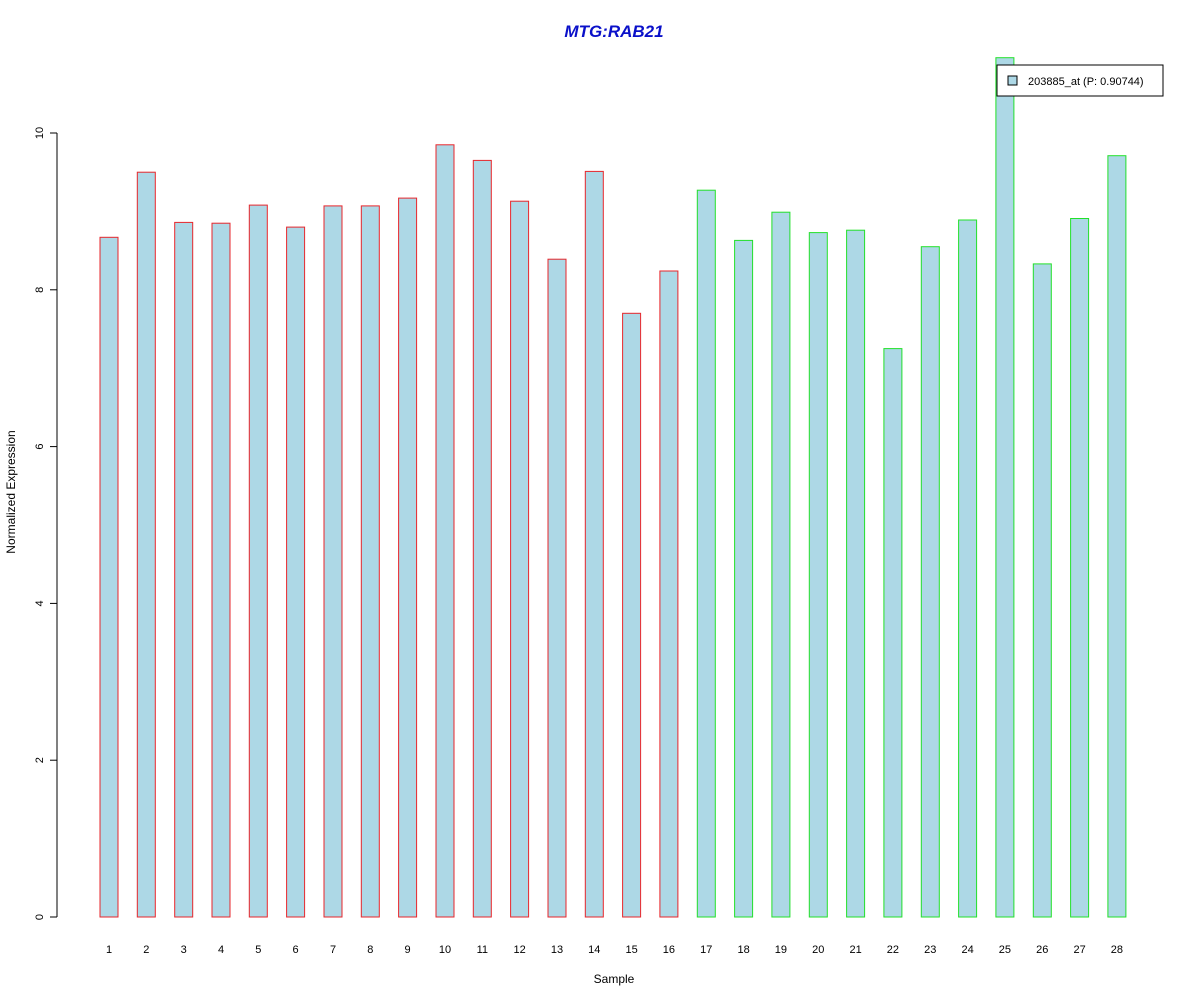  I want to click on y-axis-tick-label: 4, so click(40, 603).